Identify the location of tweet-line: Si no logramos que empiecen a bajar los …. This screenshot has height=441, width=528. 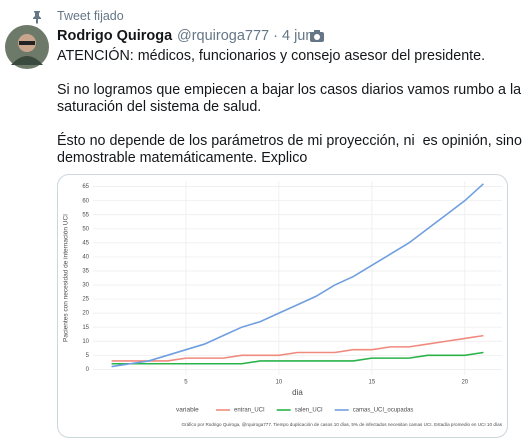
(289, 90).